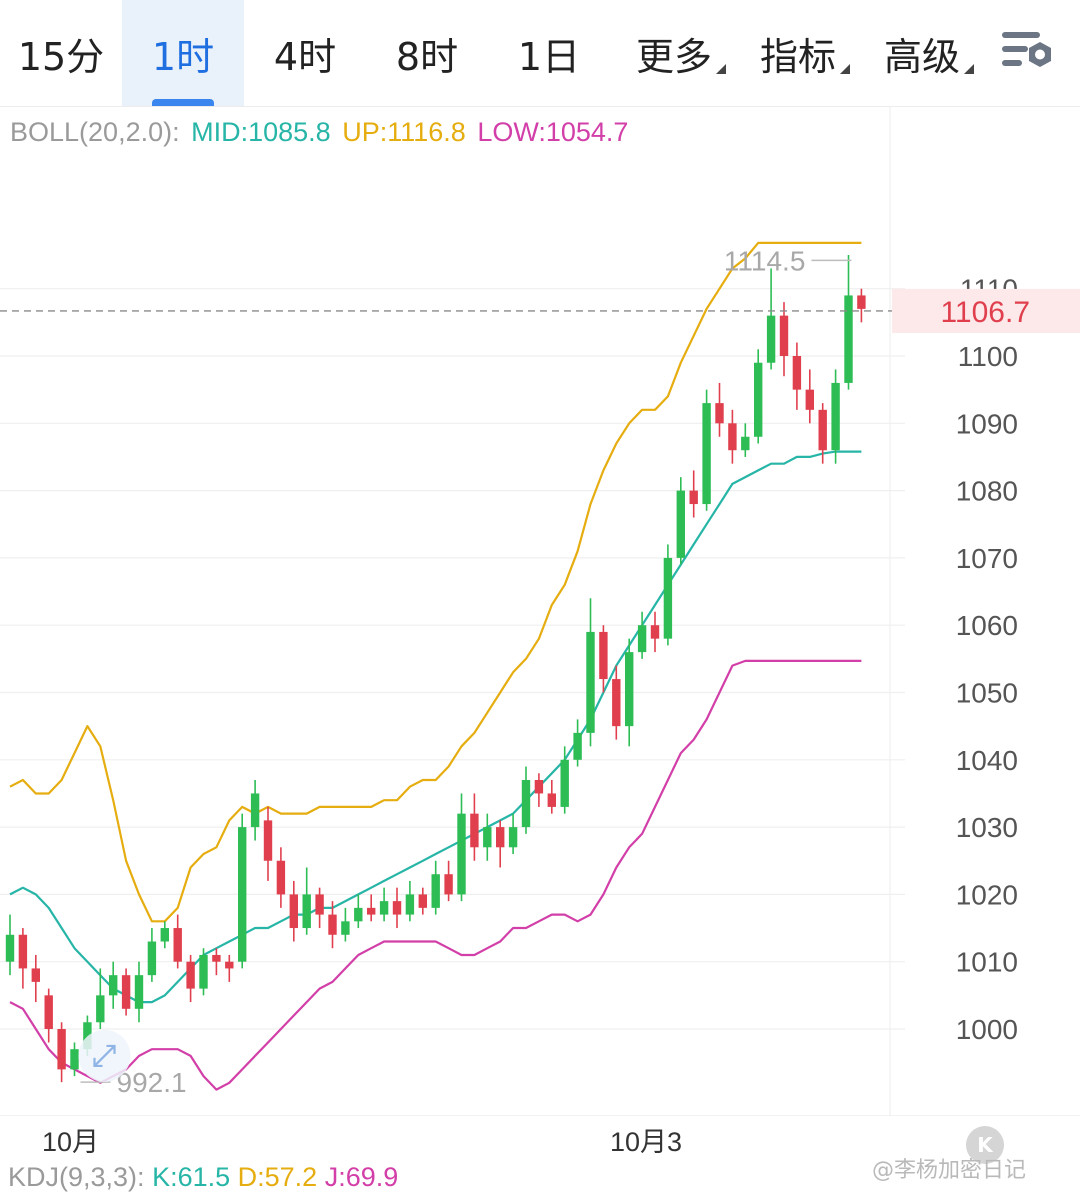 Image resolution: width=1080 pixels, height=1194 pixels. Describe the element at coordinates (183, 102) in the screenshot. I see `active-tab-indicator` at that location.